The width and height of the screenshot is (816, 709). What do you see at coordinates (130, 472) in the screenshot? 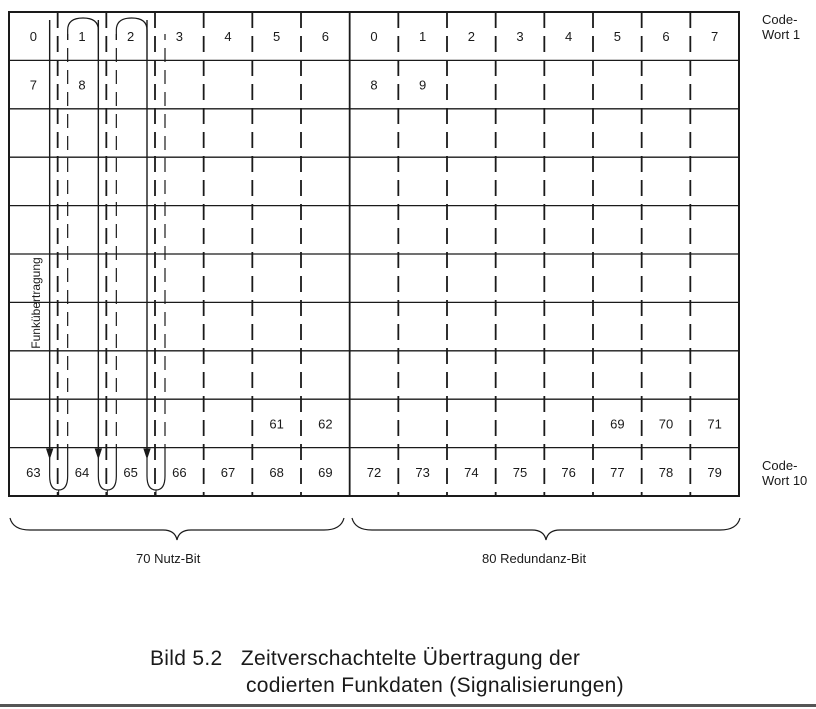
I see `cell-number: 65` at bounding box center [130, 472].